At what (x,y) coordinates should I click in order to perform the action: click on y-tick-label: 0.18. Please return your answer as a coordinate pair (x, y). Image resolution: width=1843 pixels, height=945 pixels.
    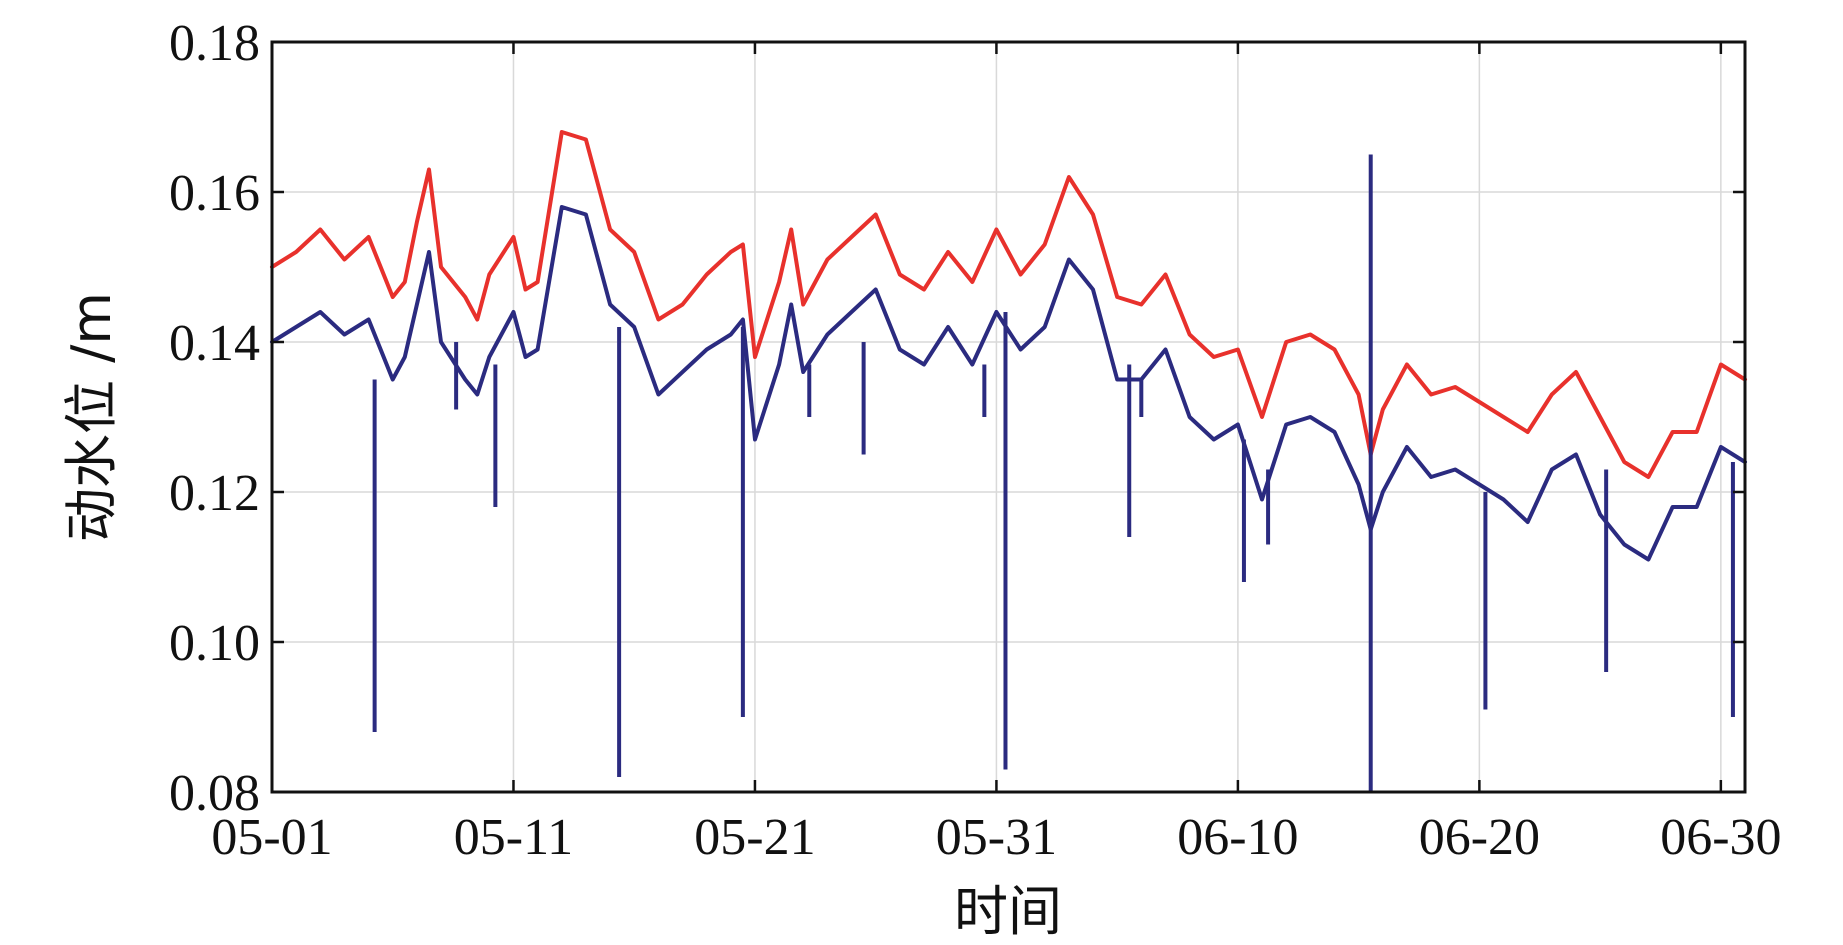
    Looking at the image, I should click on (214, 43).